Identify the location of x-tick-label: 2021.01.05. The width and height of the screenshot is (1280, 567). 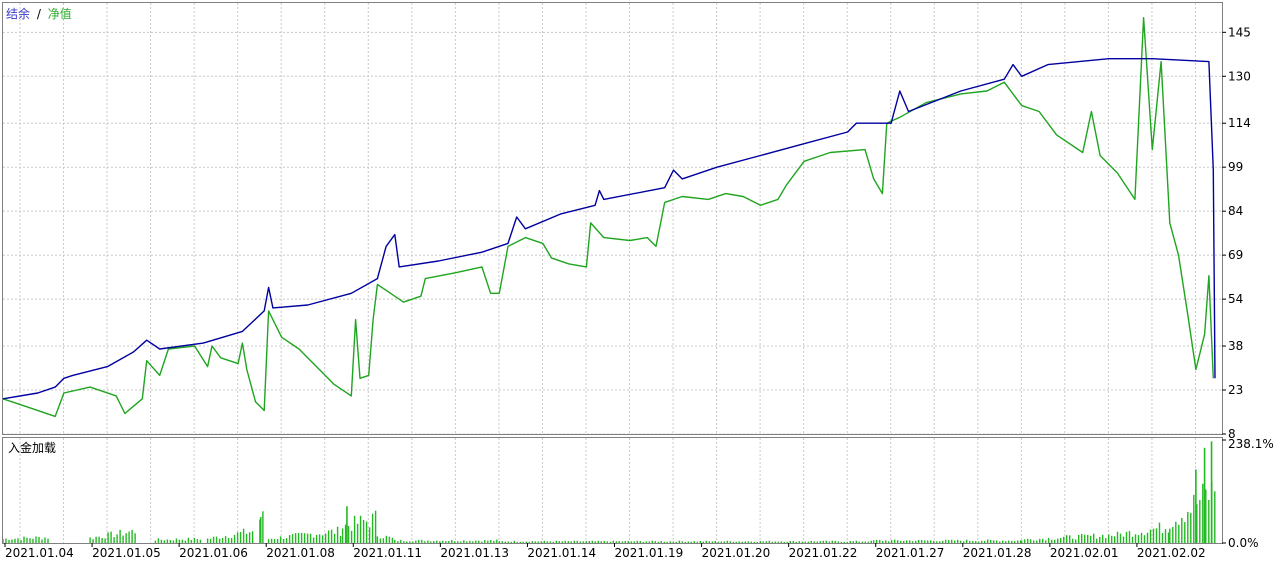
(126, 553).